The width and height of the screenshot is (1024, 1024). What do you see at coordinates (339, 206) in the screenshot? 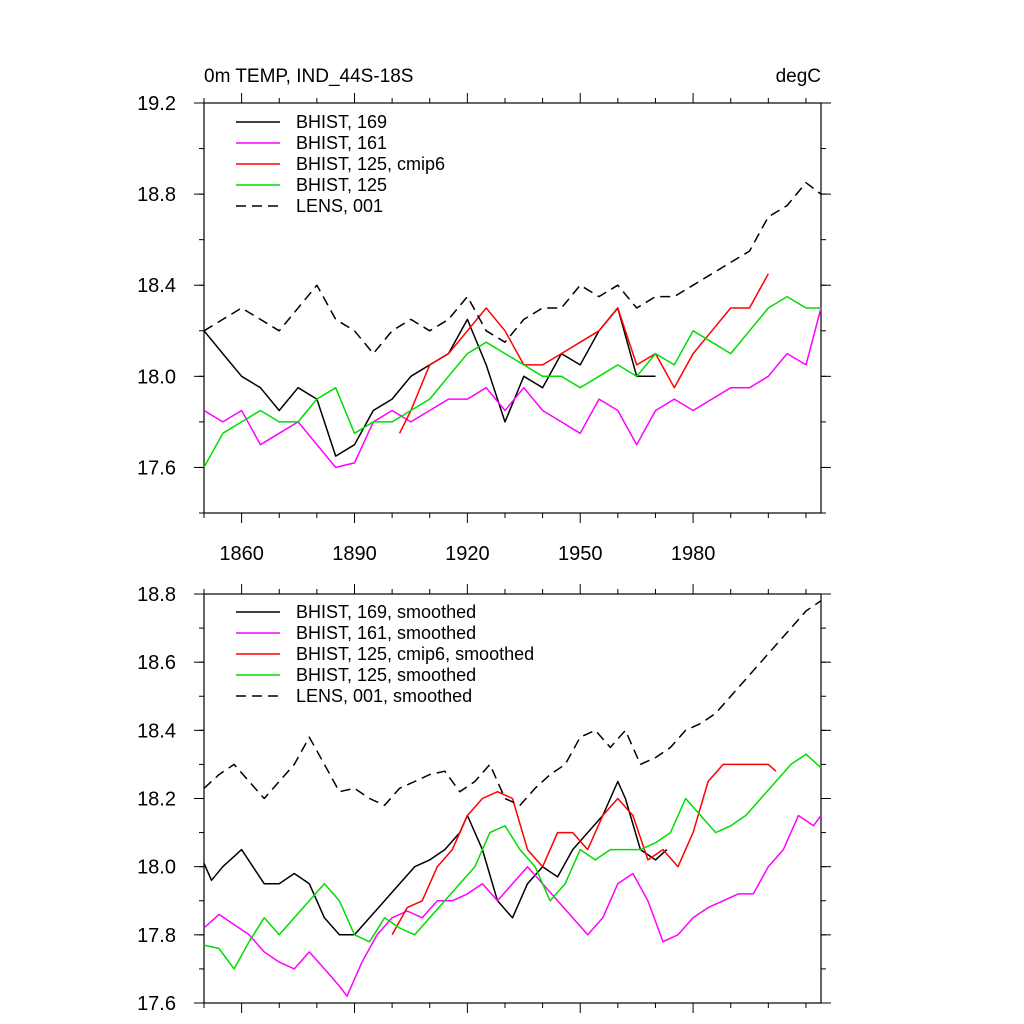
I see `legend-label: LENS, 001` at bounding box center [339, 206].